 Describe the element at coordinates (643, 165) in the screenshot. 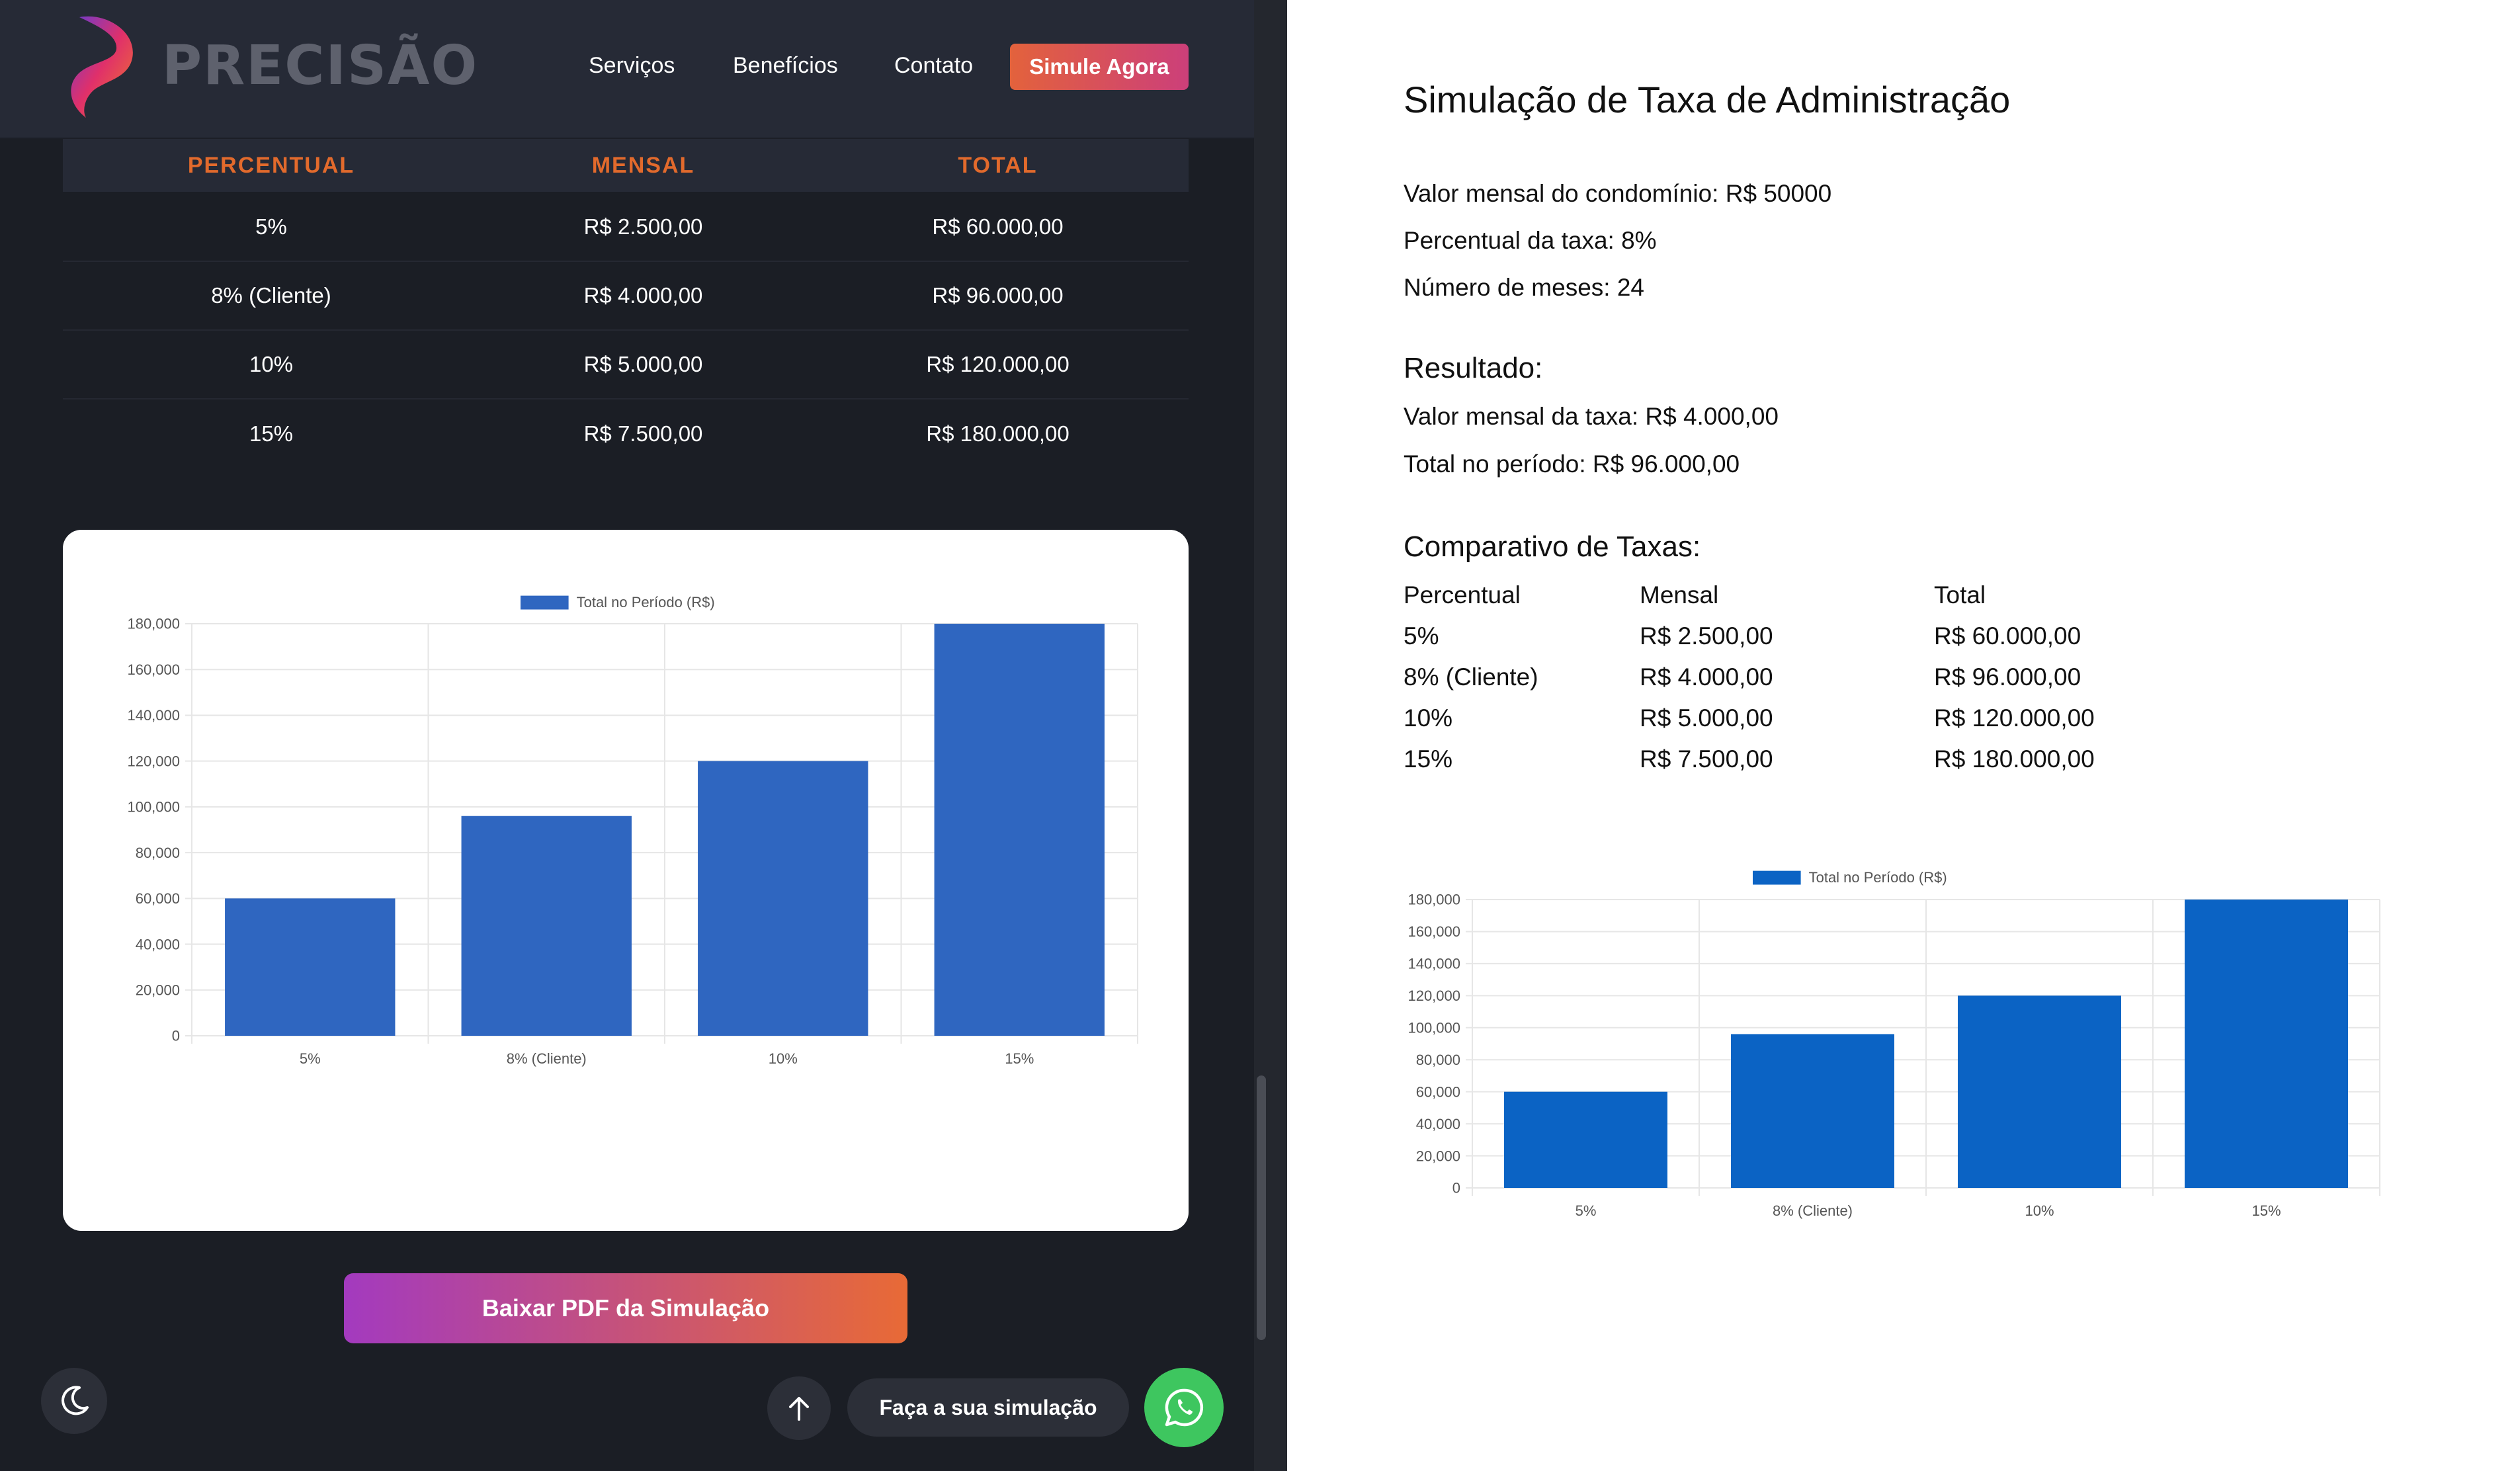

I see `header-mensal: MENSAL` at that location.